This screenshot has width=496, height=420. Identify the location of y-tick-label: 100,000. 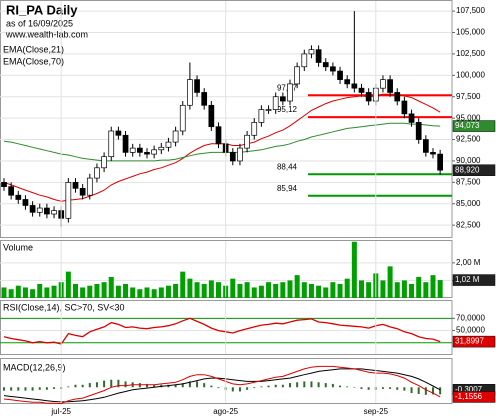
(470, 74).